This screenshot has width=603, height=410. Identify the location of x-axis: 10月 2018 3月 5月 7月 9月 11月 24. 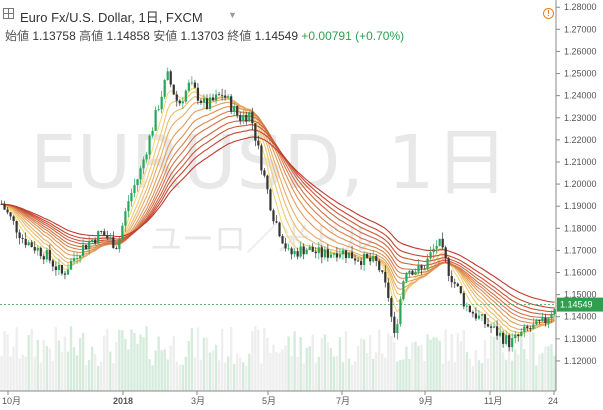
(280, 398).